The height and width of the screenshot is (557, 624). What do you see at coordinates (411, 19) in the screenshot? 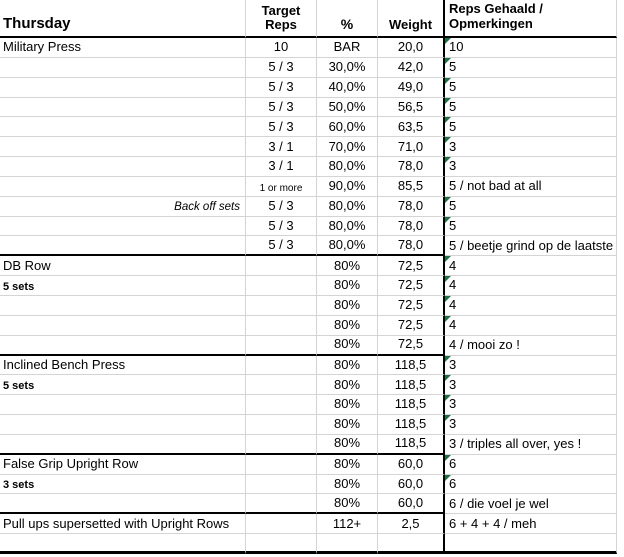
I see `header-weight: Weight` at bounding box center [411, 19].